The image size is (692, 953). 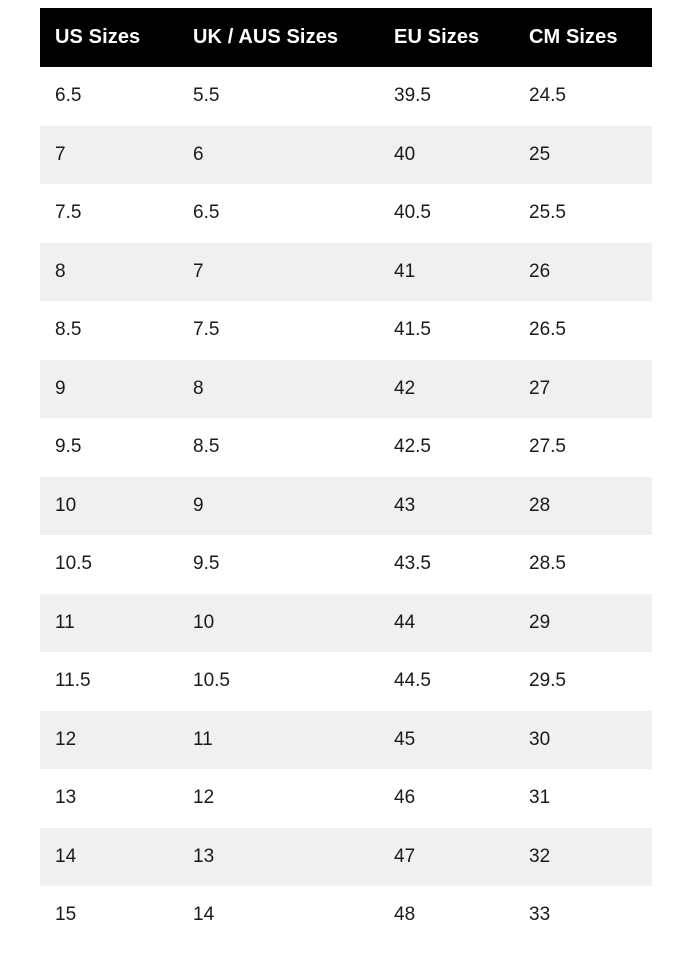 I want to click on cell-uk-aus-size: 14, so click(x=204, y=915).